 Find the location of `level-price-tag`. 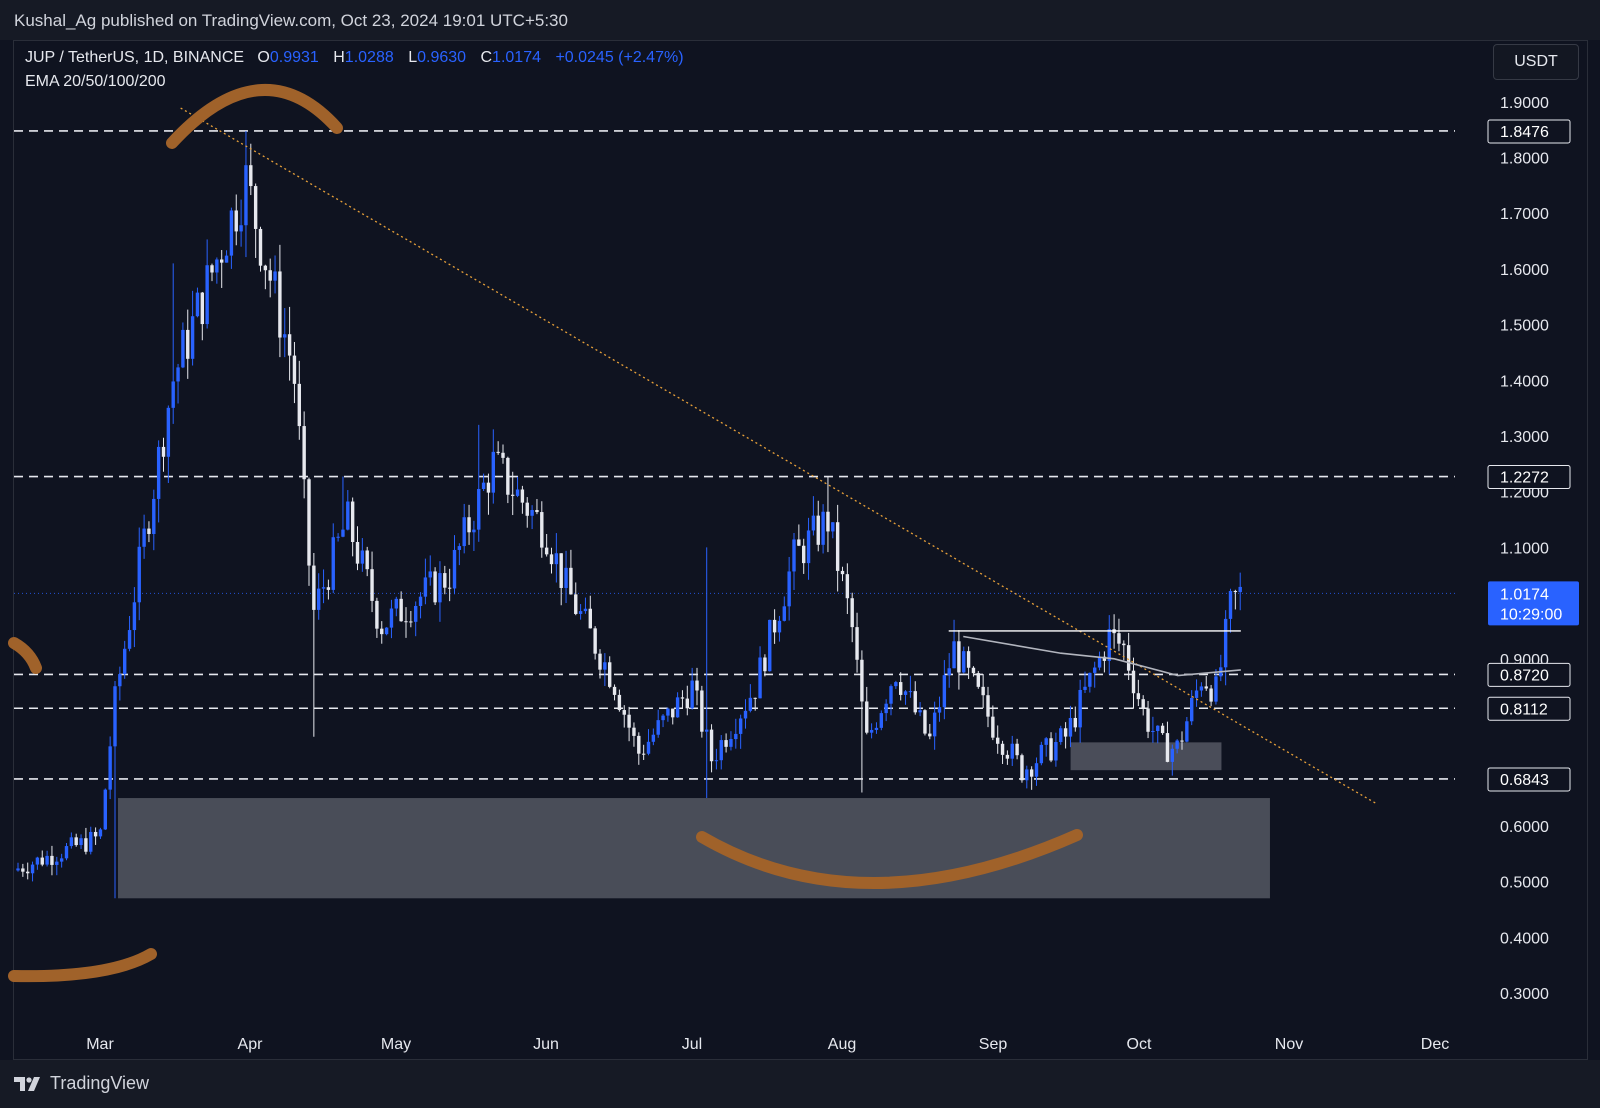

level-price-tag is located at coordinates (1529, 708).